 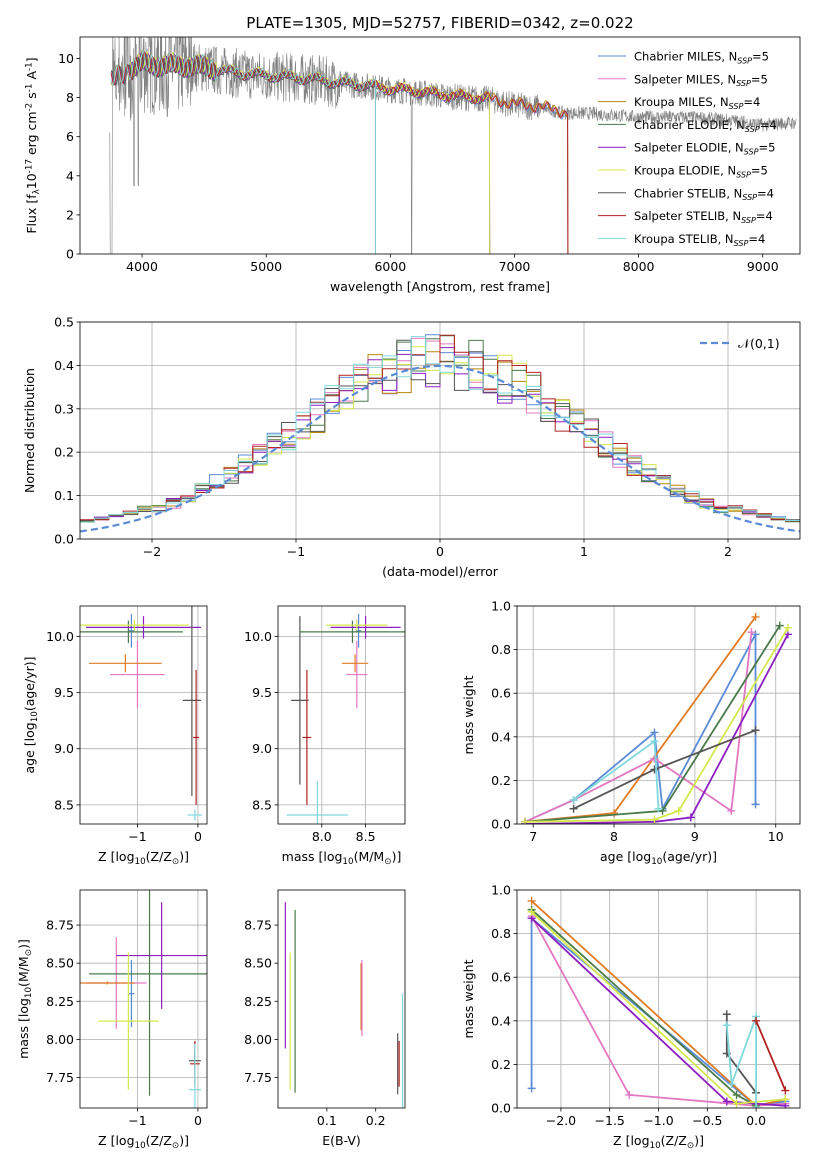 What do you see at coordinates (658, 1142) in the screenshot?
I see `mass_weight_vs_Z-xlabel: Z [log10(Z/Z⊙)]` at bounding box center [658, 1142].